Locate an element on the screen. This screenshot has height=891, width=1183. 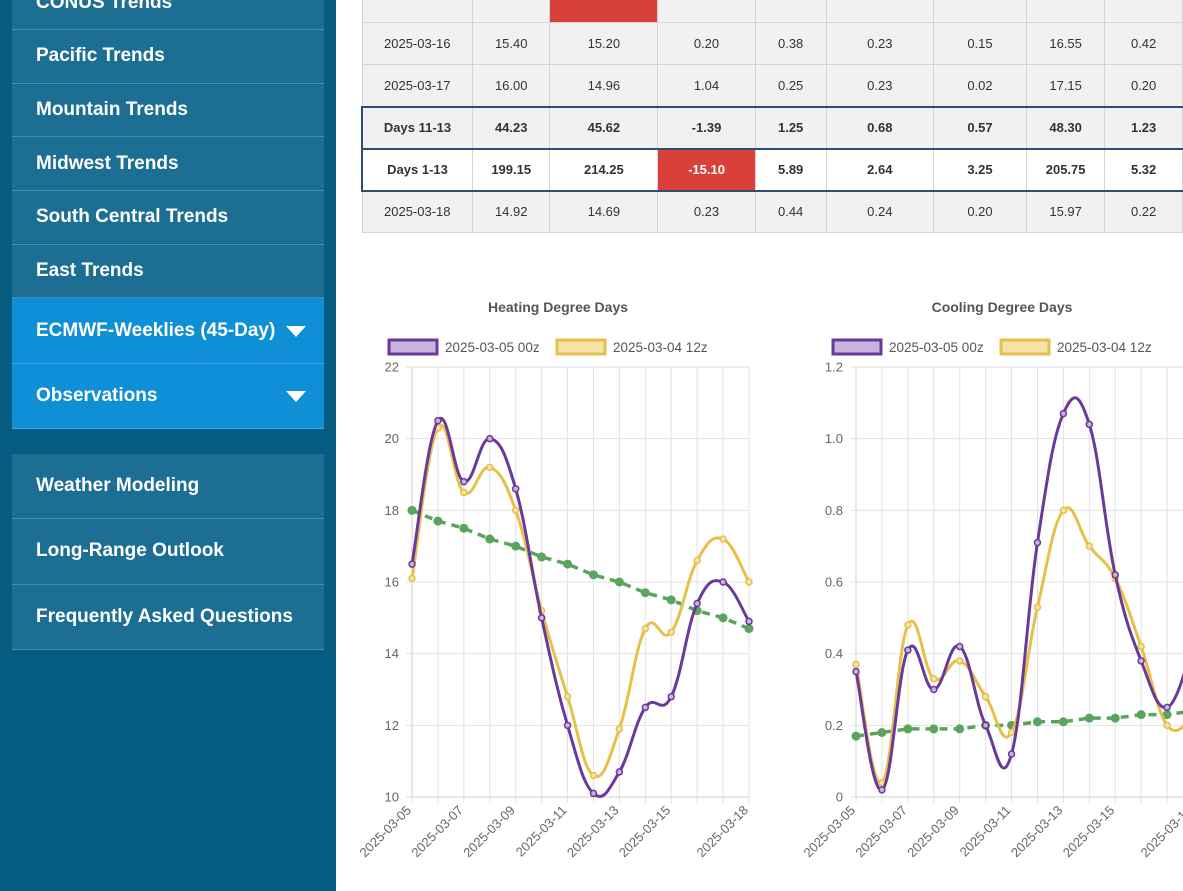
sidebar-item-faq: Frequently Asked Questions is located at coordinates (168, 617).